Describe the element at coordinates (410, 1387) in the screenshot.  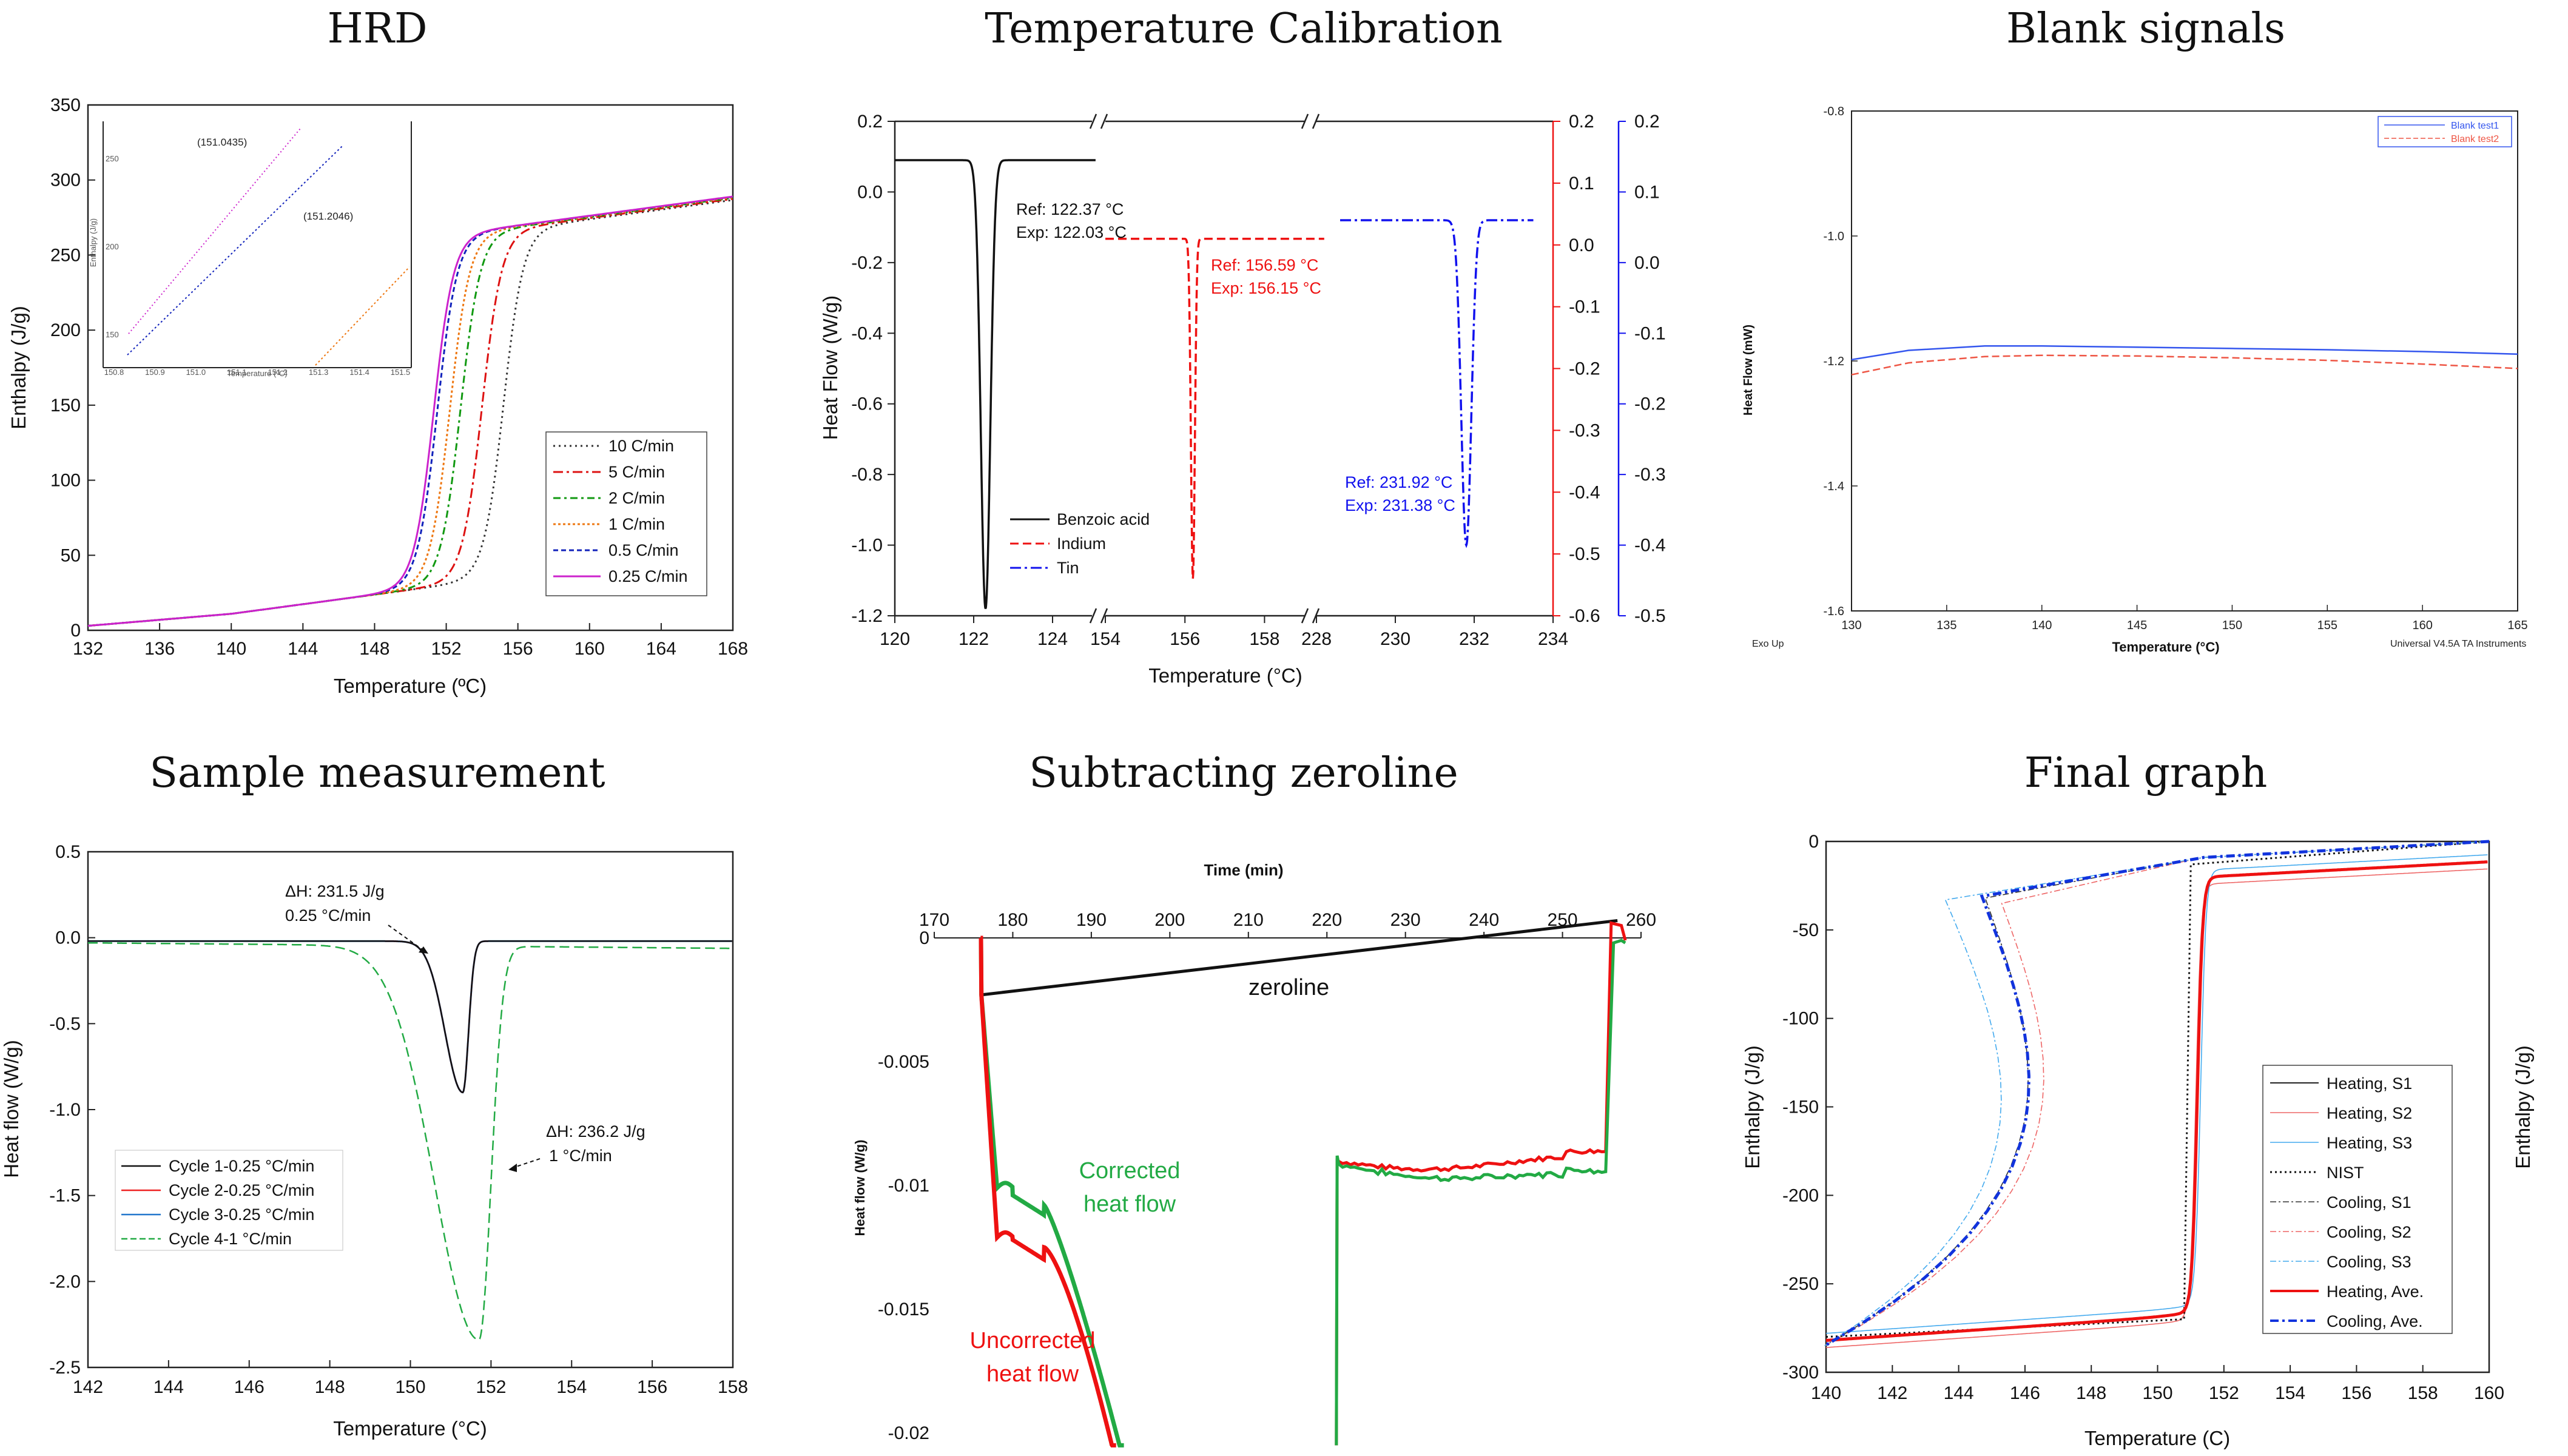
I see `sample-x-tick-label: 150` at that location.